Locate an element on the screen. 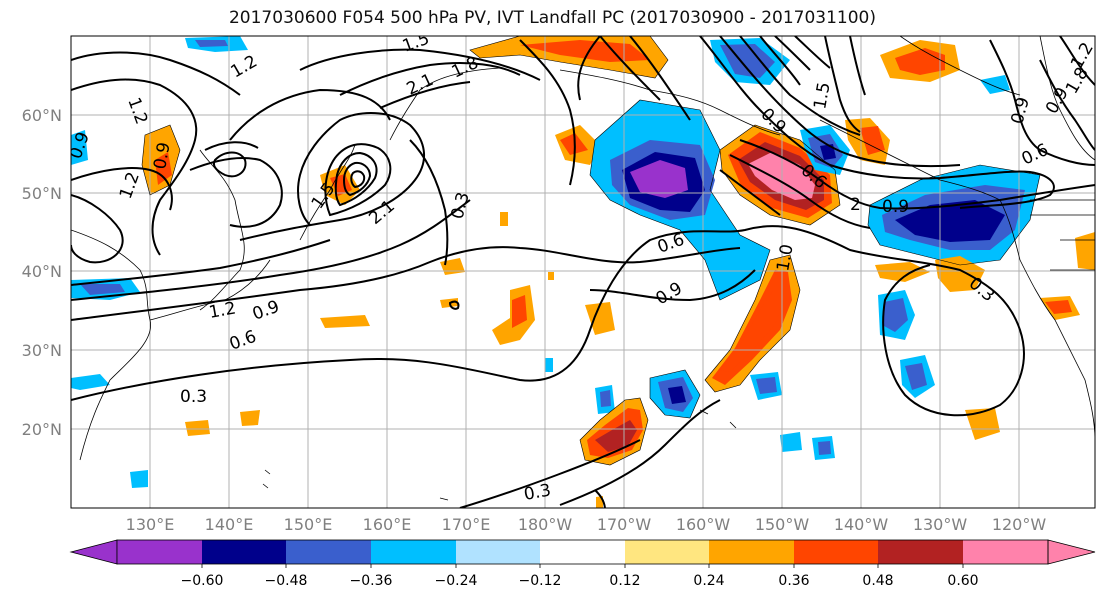  colorbar-tick-label: 0.48 is located at coordinates (877, 581).